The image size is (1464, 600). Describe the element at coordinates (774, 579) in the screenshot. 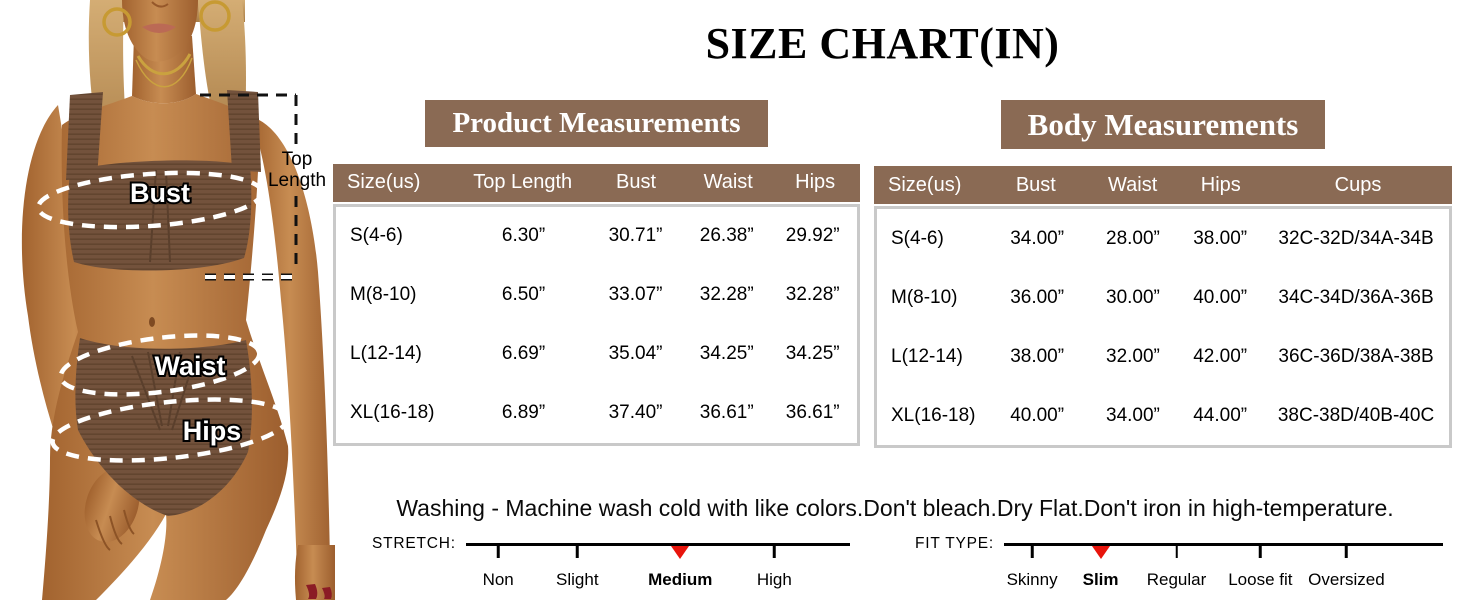

I see `stretch-option-high: High` at that location.